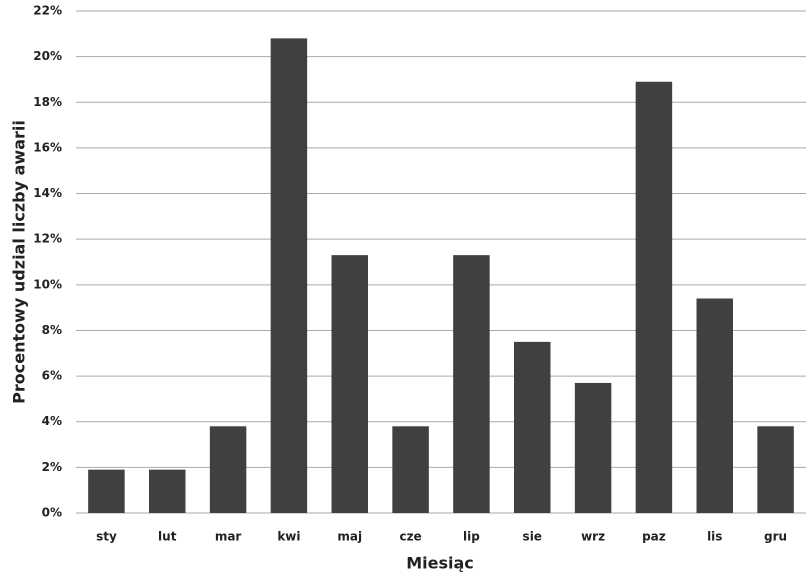  What do you see at coordinates (593, 537) in the screenshot?
I see `x-tick-label: wrz` at bounding box center [593, 537].